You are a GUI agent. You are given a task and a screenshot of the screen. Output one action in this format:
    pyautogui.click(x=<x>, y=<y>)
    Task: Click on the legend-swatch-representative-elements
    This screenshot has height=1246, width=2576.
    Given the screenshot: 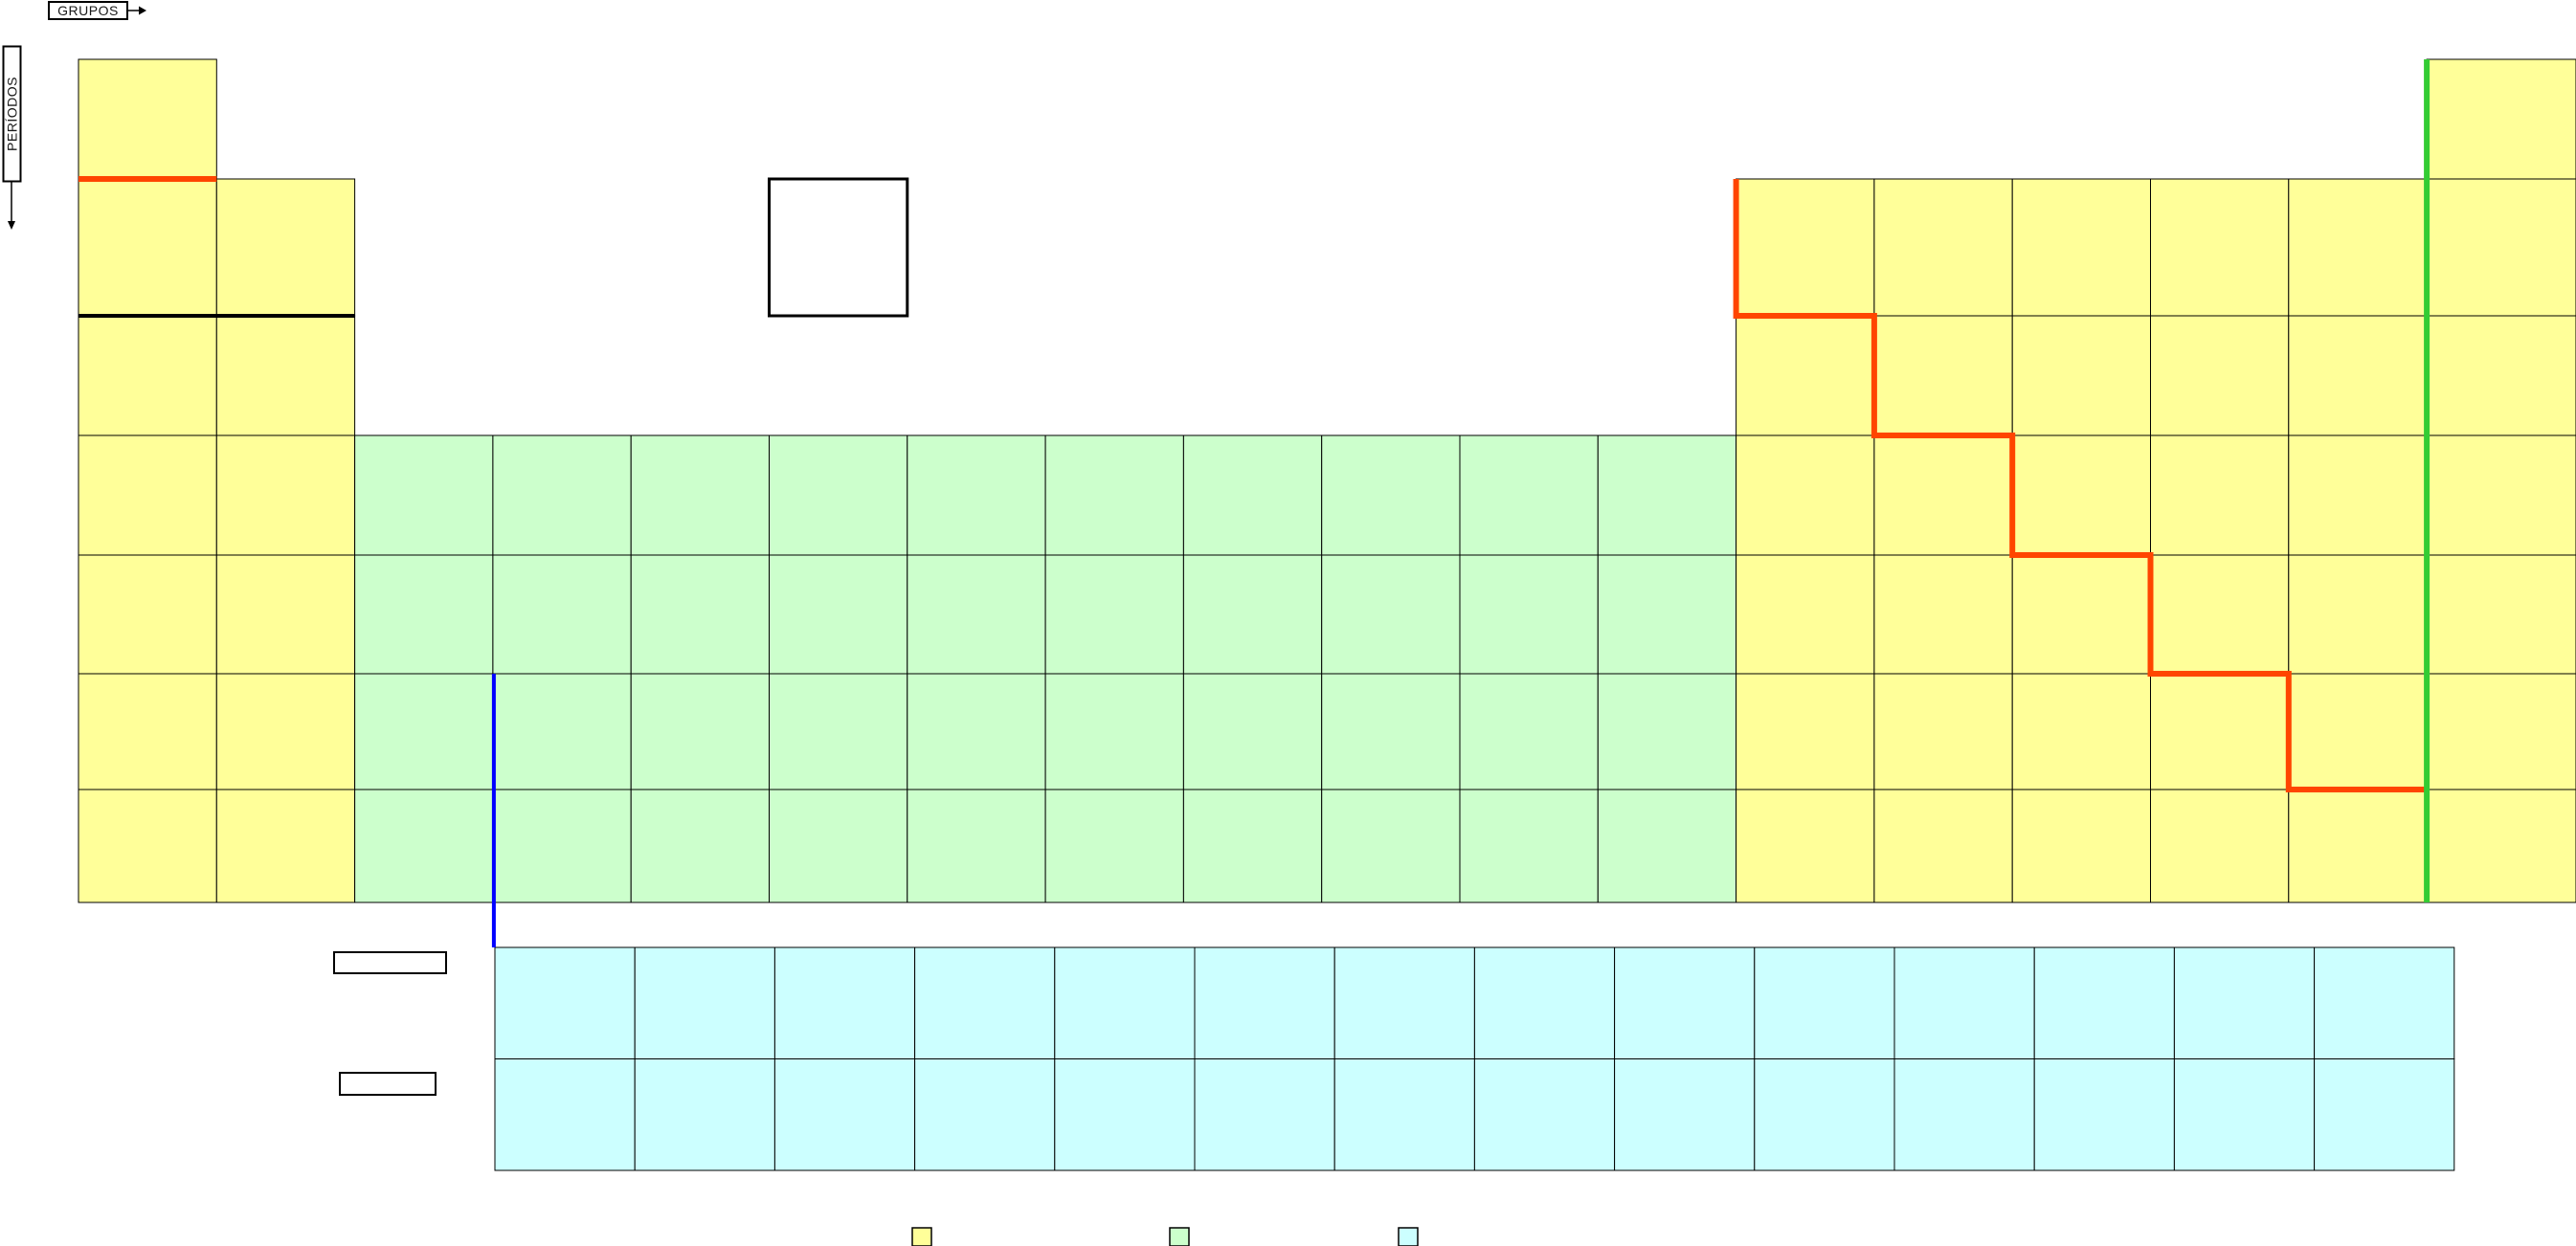 What is the action you would take?
    pyautogui.click(x=922, y=1237)
    